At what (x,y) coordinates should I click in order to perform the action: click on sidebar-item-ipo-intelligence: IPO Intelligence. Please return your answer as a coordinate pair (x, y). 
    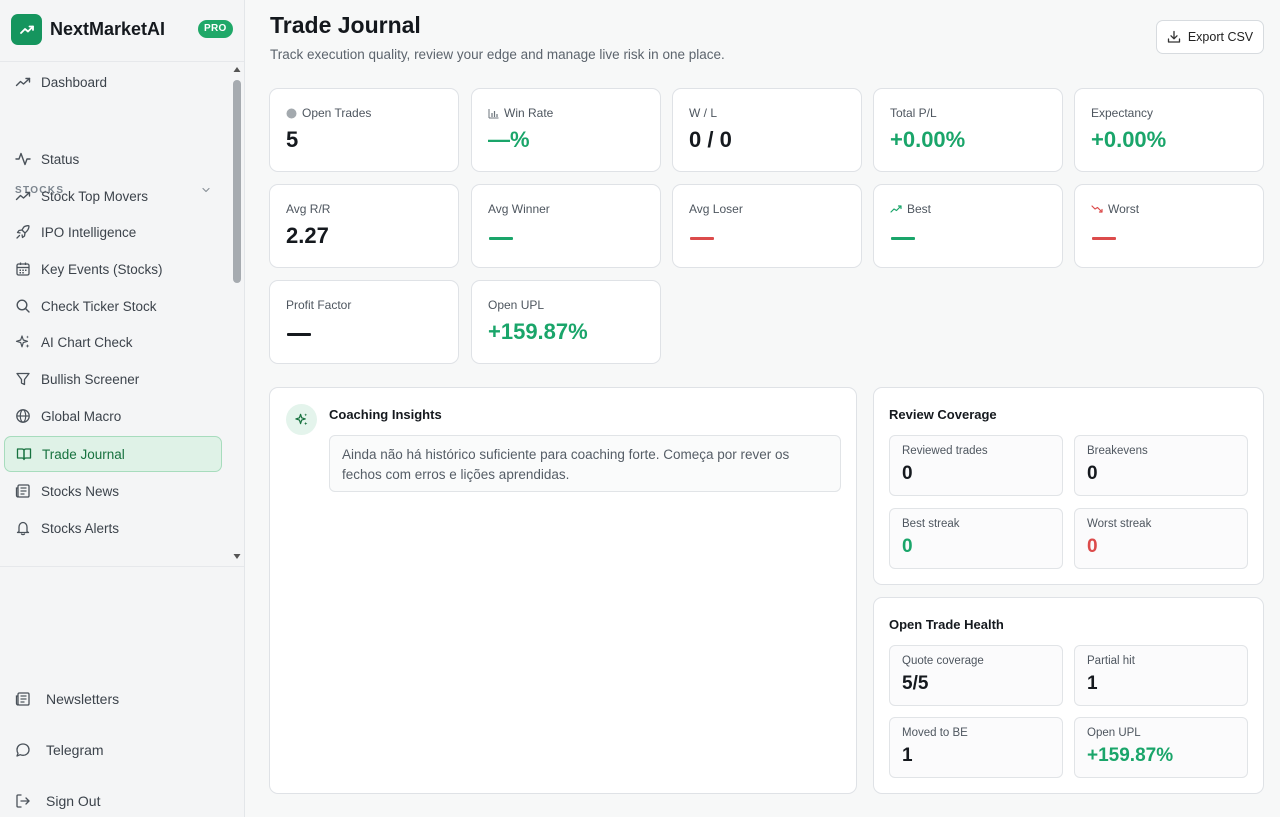
    Looking at the image, I should click on (113, 232).